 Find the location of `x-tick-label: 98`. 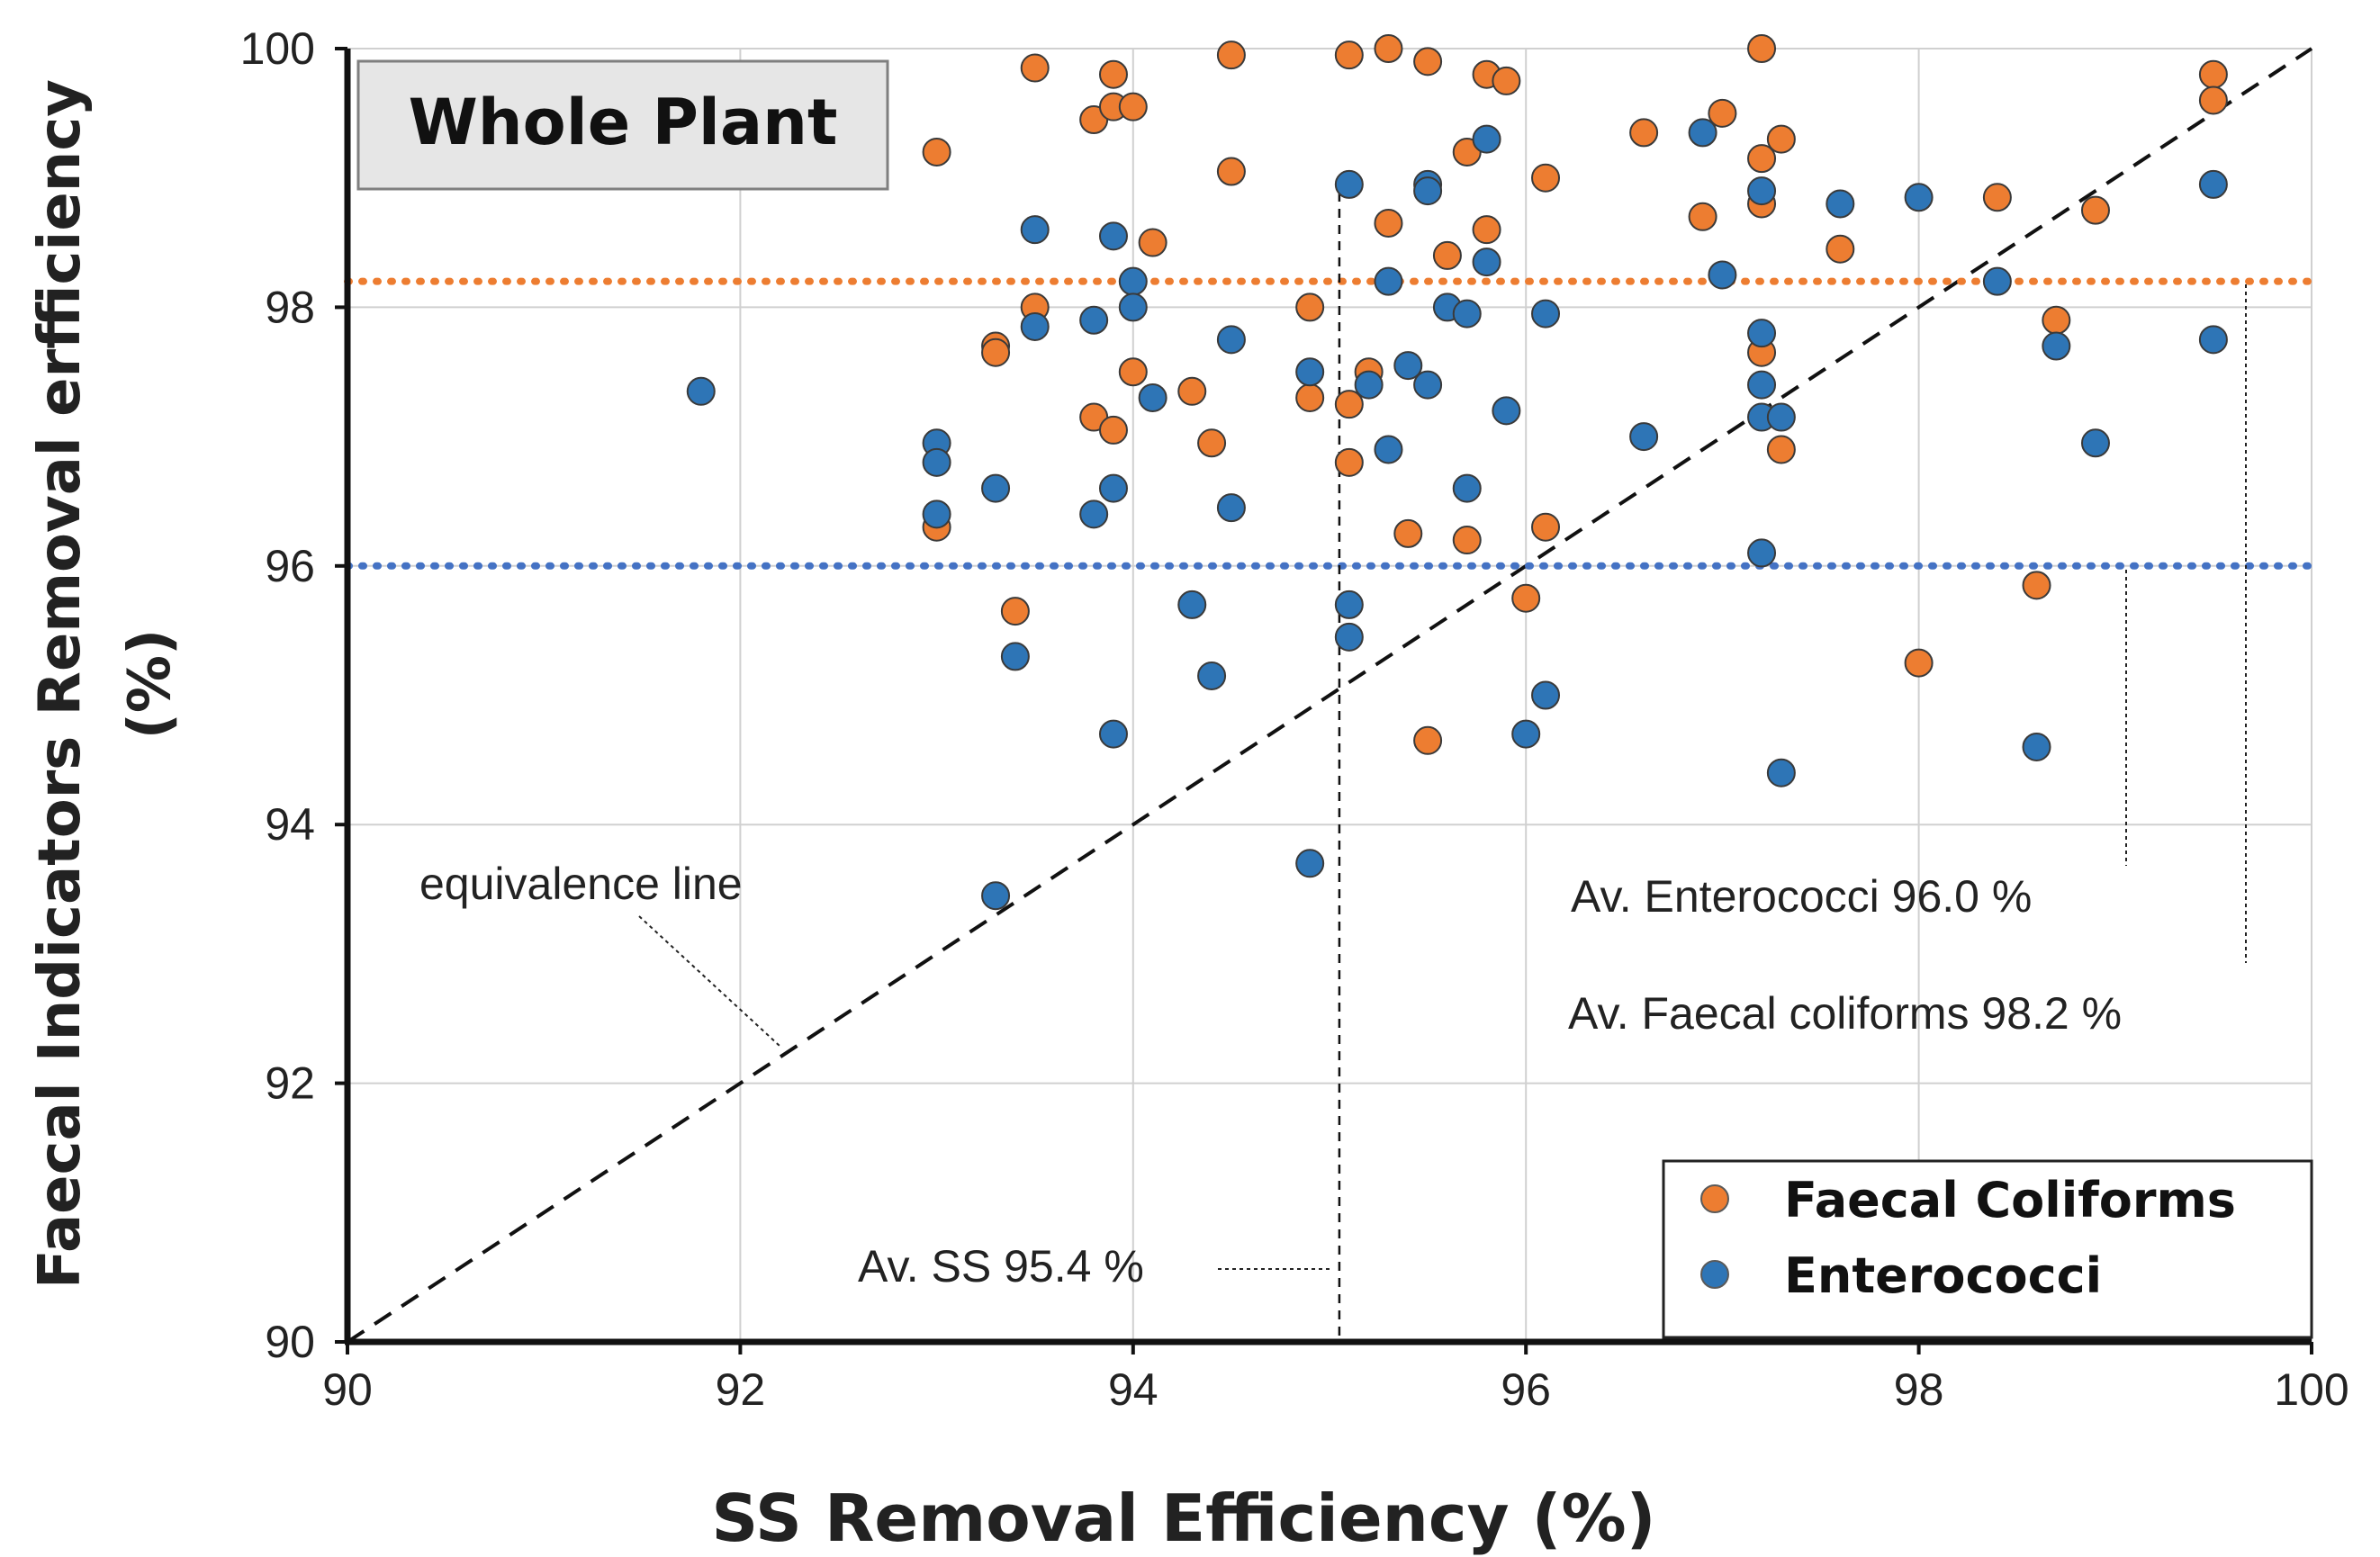

x-tick-label: 98 is located at coordinates (1919, 1389).